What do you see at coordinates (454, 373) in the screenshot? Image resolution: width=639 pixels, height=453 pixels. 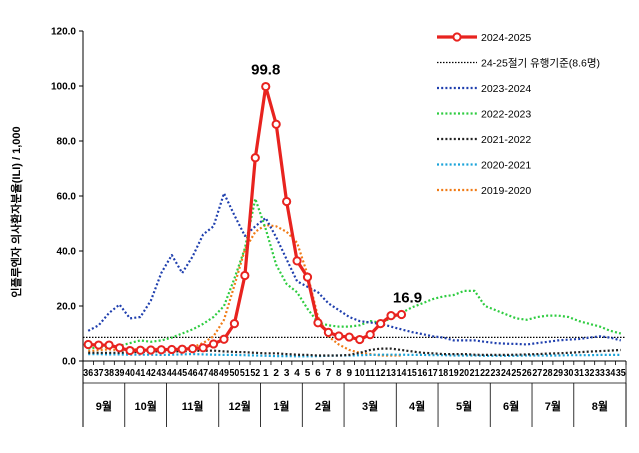 I see `x-tick-label: 19` at bounding box center [454, 373].